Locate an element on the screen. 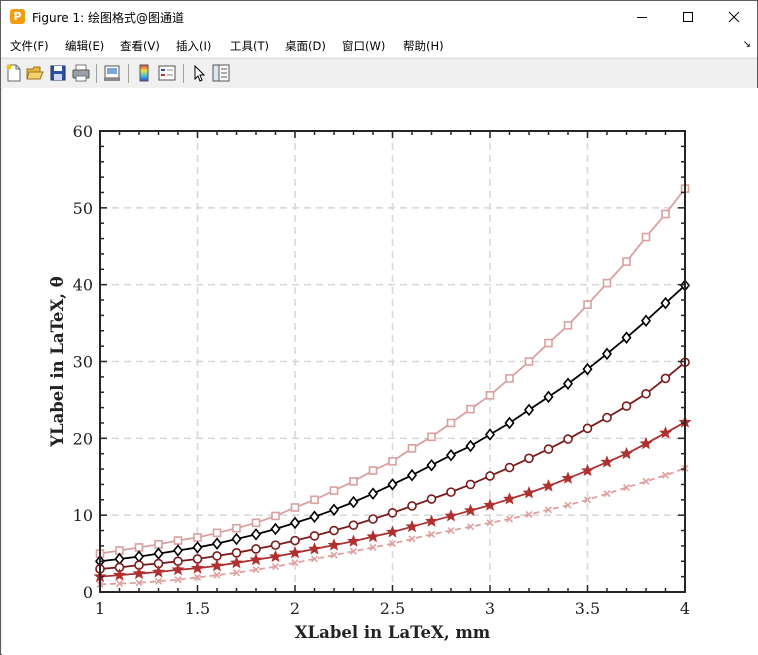  maximize-button is located at coordinates (688, 17).